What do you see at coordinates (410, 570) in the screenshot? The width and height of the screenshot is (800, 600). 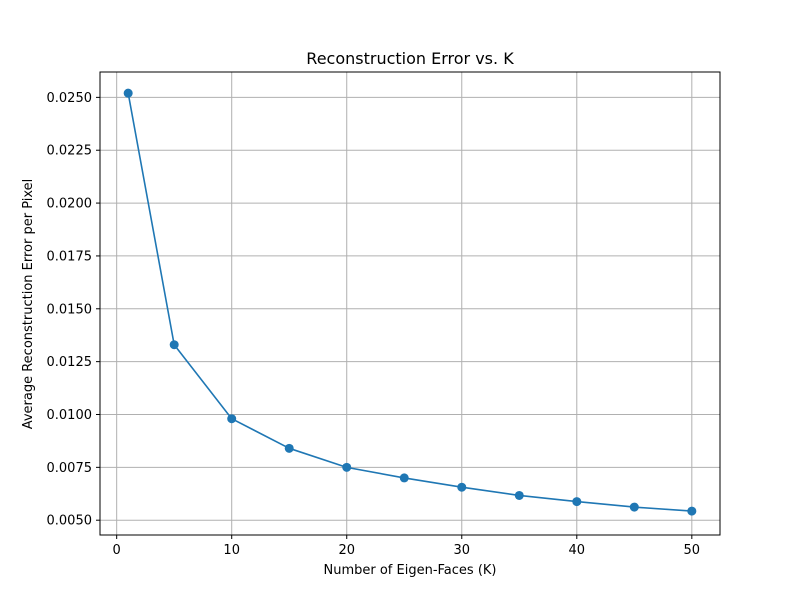 I see `x-axis-label: Number of Eigen-Faces (K)` at bounding box center [410, 570].